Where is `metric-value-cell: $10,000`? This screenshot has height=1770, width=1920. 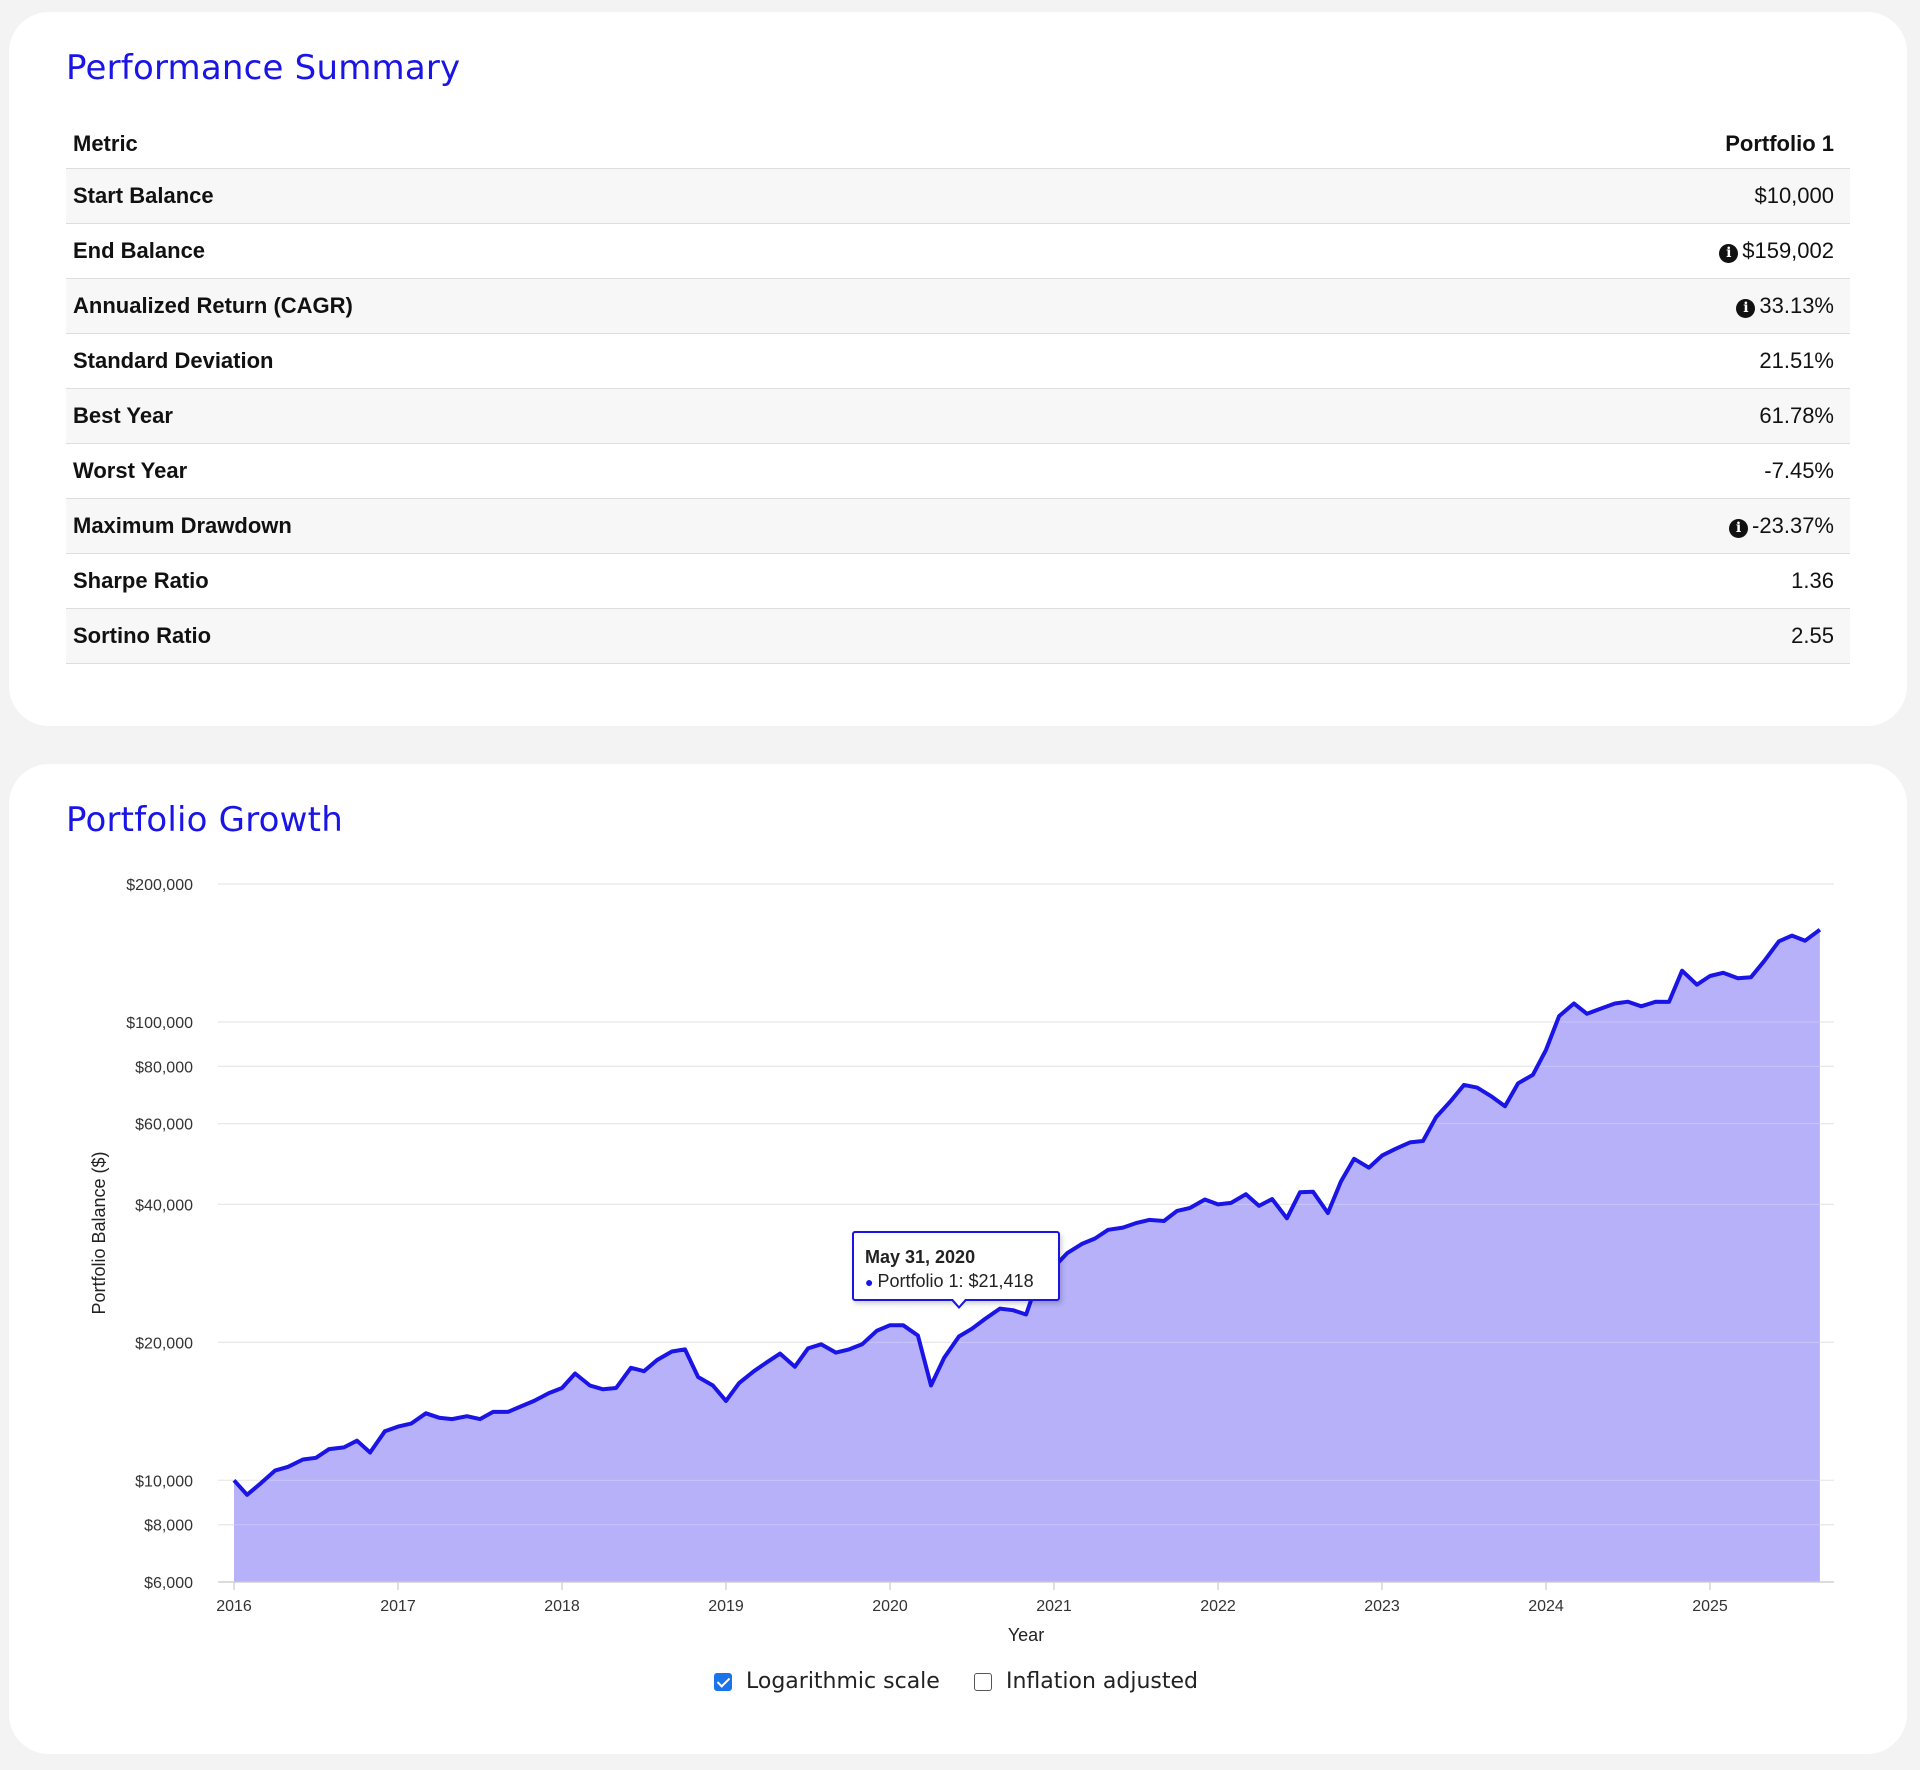
metric-value-cell: $10,000 is located at coordinates (1571, 196).